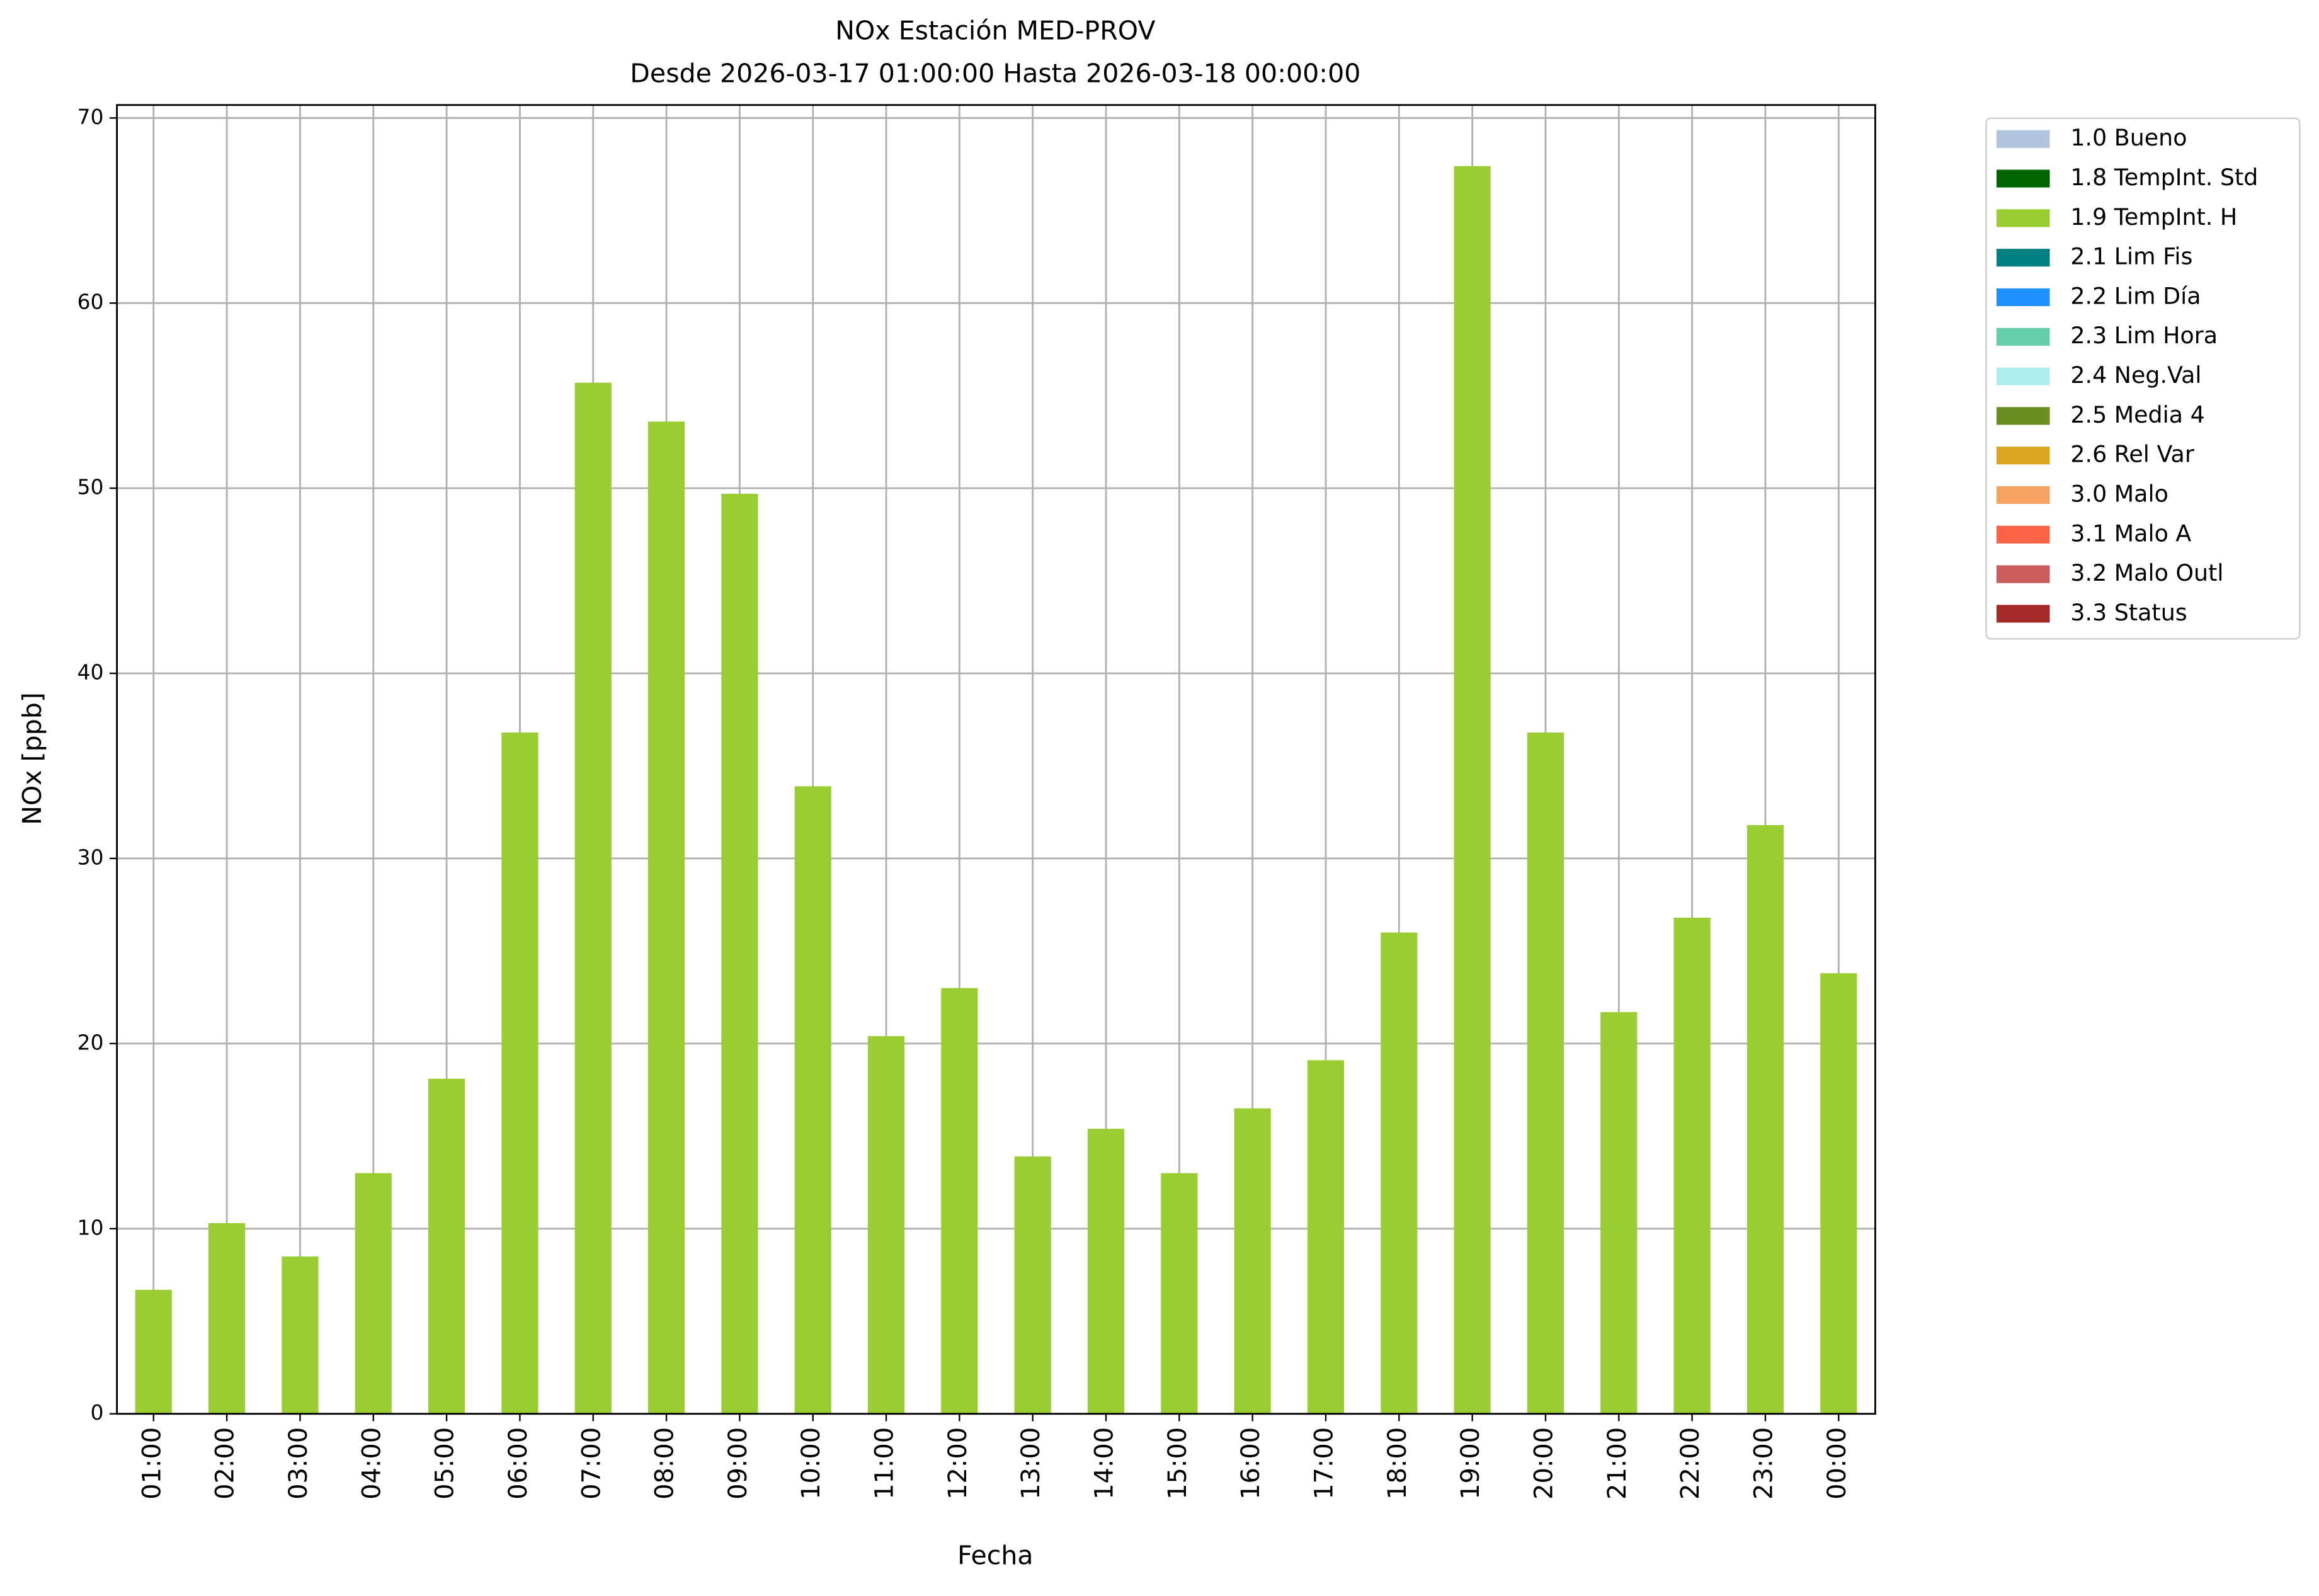 This screenshot has height=1596, width=2319. Describe the element at coordinates (1031, 1463) in the screenshot. I see `x-tick-label: 13:00` at that location.